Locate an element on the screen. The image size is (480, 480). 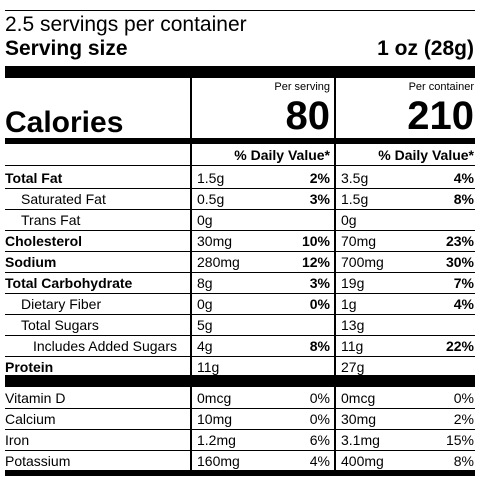
divider-col2 is located at coordinates (335, 274).